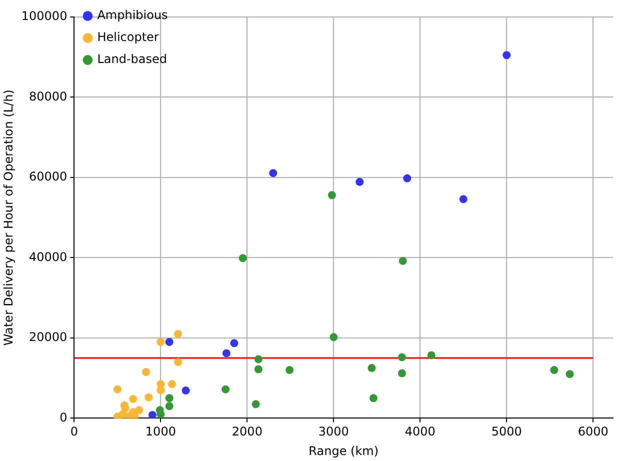 The height and width of the screenshot is (461, 617). What do you see at coordinates (132, 59) in the screenshot?
I see `legend-label: Land-based` at bounding box center [132, 59].